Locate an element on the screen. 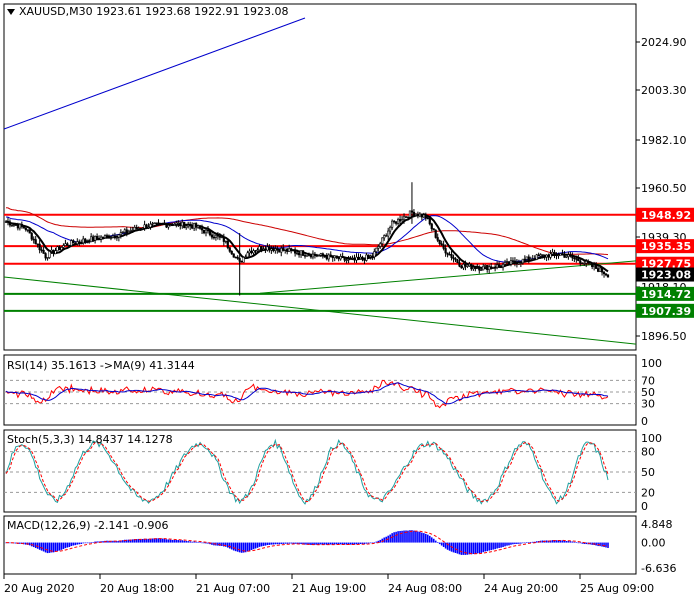 The height and width of the screenshot is (603, 700). ma-fast-line is located at coordinates (307, 243).